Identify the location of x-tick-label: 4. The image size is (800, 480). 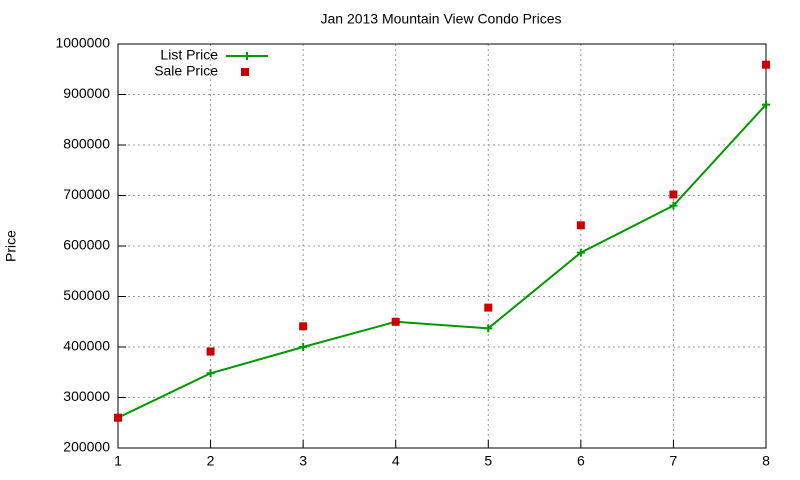
(396, 461).